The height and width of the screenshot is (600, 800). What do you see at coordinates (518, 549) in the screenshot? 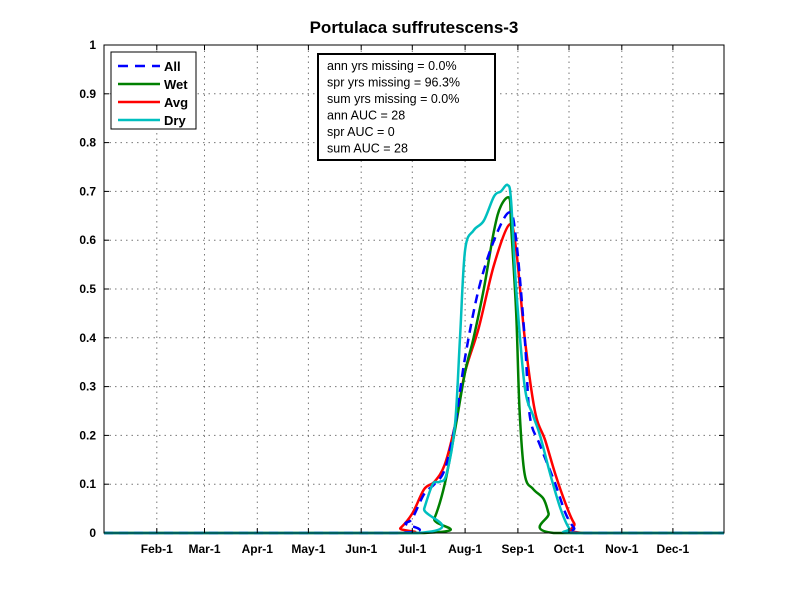
I see `x-tick-label: Sep-1` at bounding box center [518, 549].